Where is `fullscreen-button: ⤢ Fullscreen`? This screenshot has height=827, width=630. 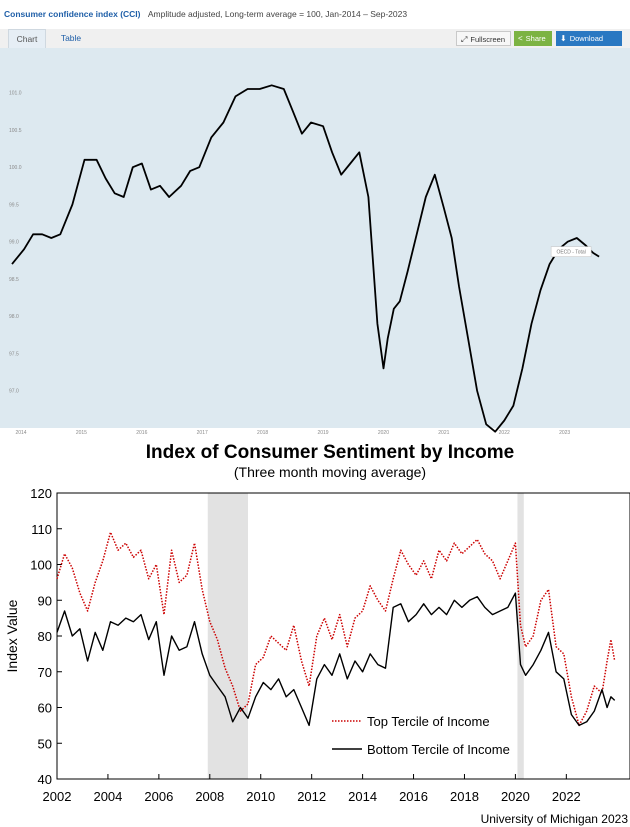
fullscreen-button: ⤢ Fullscreen is located at coordinates (483, 38).